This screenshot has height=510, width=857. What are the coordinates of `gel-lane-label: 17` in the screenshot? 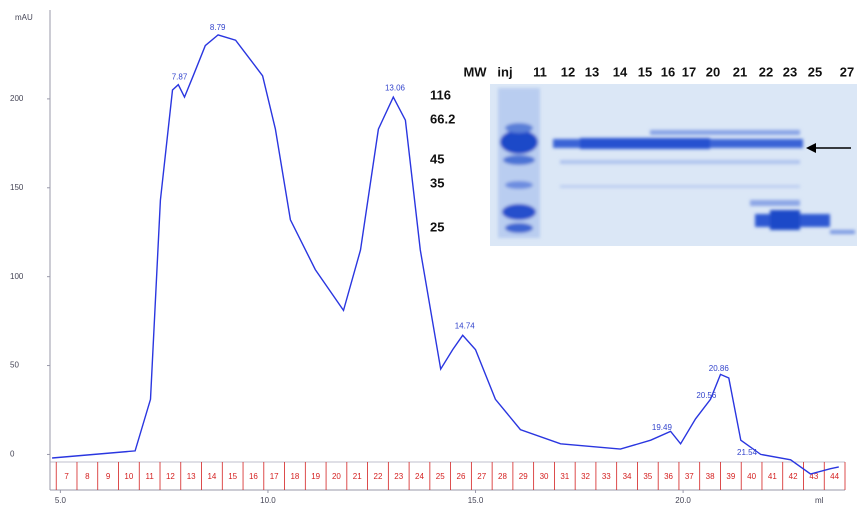 It's located at (689, 71).